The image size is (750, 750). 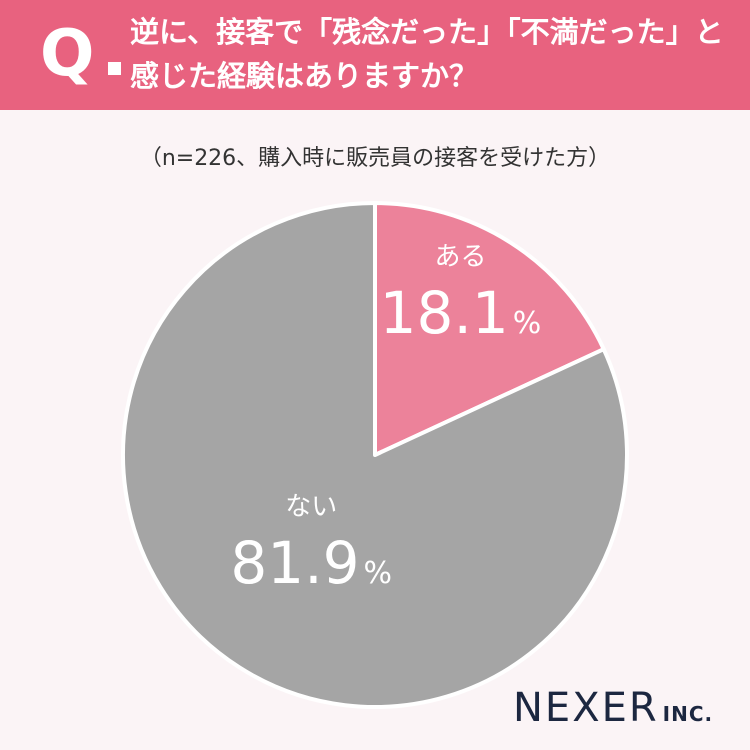 What do you see at coordinates (586, 708) in the screenshot?
I see `logo-main: NEXER` at bounding box center [586, 708].